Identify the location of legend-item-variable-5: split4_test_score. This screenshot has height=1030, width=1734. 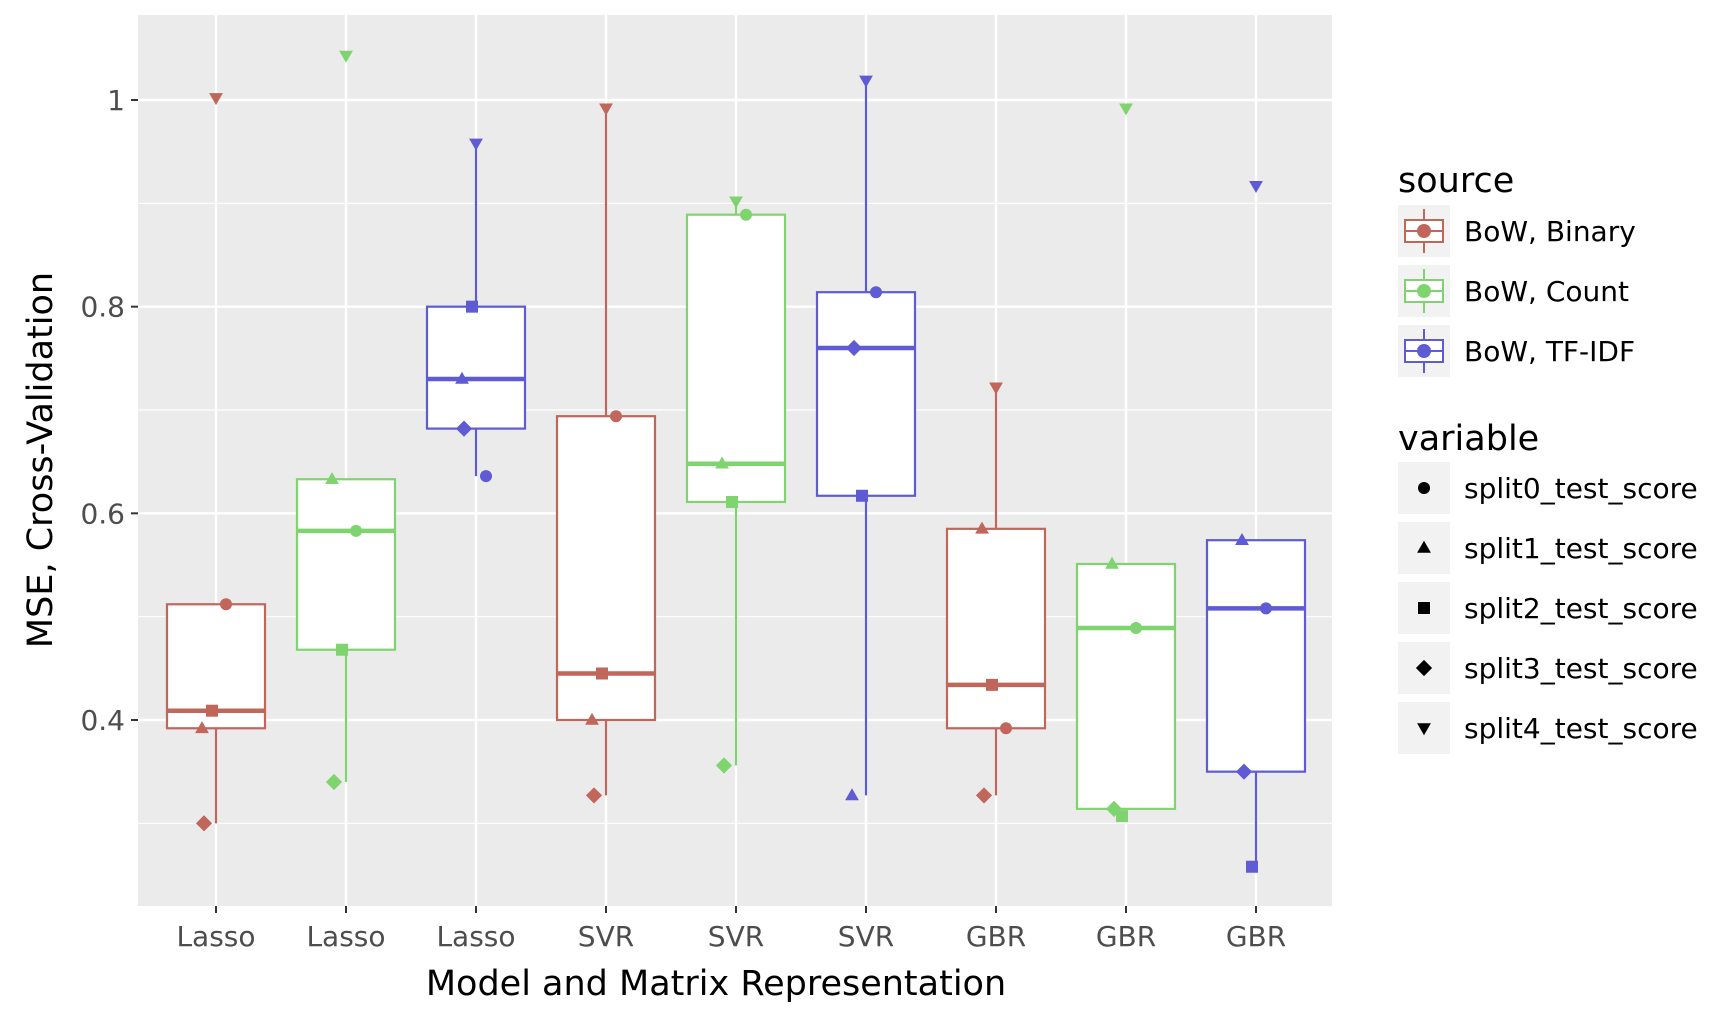
(1548, 728).